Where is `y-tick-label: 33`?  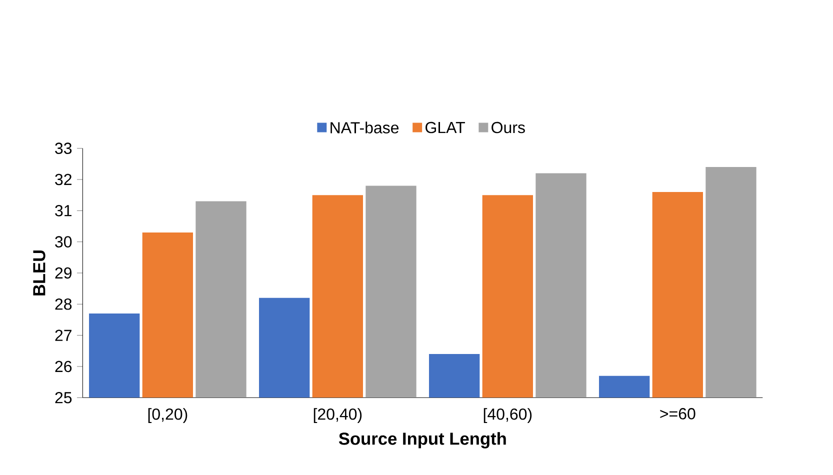 y-tick-label: 33 is located at coordinates (63, 148).